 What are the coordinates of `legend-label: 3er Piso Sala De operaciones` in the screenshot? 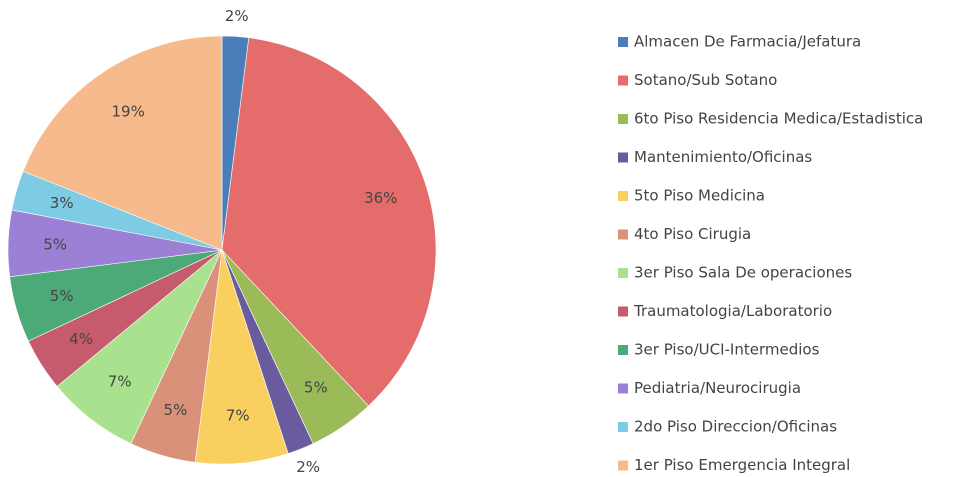 It's located at (743, 273).